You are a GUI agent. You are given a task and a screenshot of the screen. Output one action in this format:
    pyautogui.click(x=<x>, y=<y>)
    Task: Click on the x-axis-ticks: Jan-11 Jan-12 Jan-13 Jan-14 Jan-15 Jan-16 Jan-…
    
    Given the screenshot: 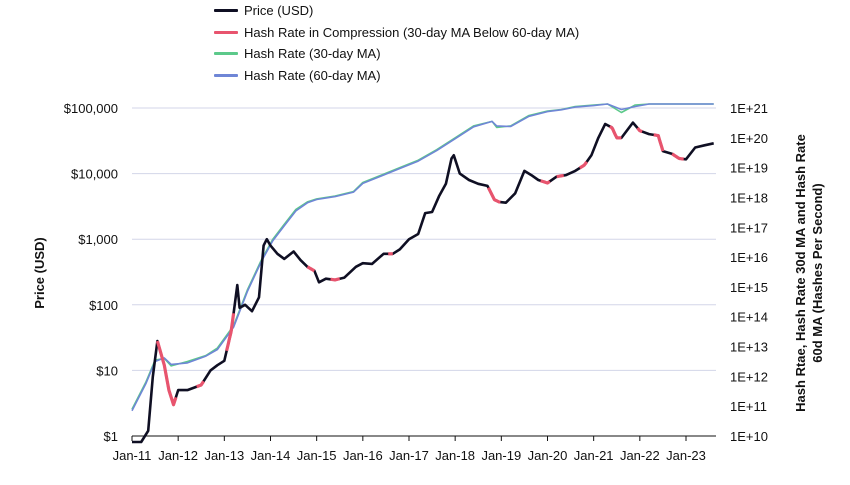 What is the action you would take?
    pyautogui.click(x=414, y=449)
    